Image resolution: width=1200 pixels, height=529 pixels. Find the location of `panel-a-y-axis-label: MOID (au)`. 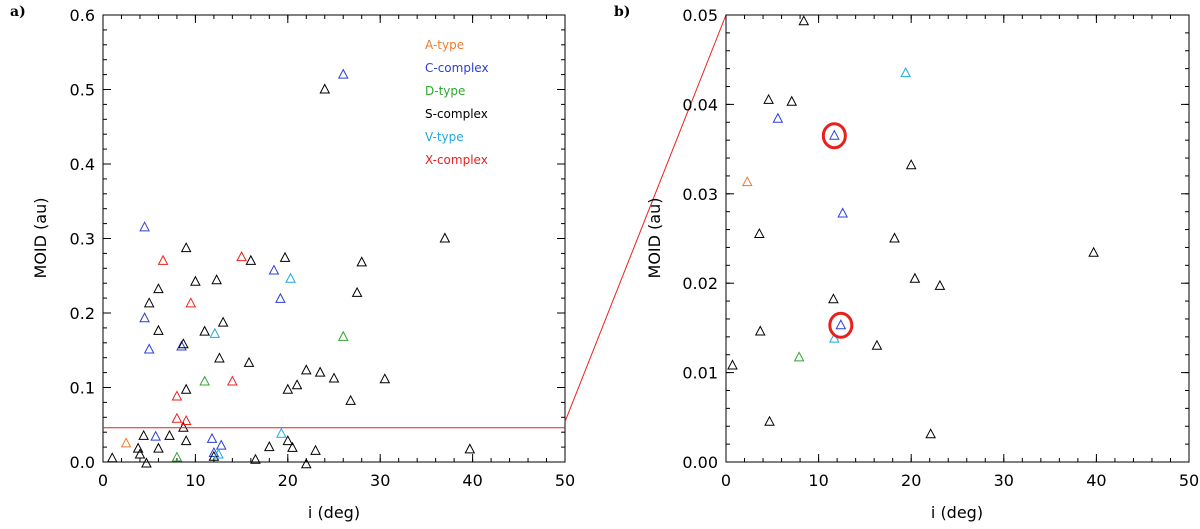

panel-a-y-axis-label: MOID (au) is located at coordinates (40, 238).